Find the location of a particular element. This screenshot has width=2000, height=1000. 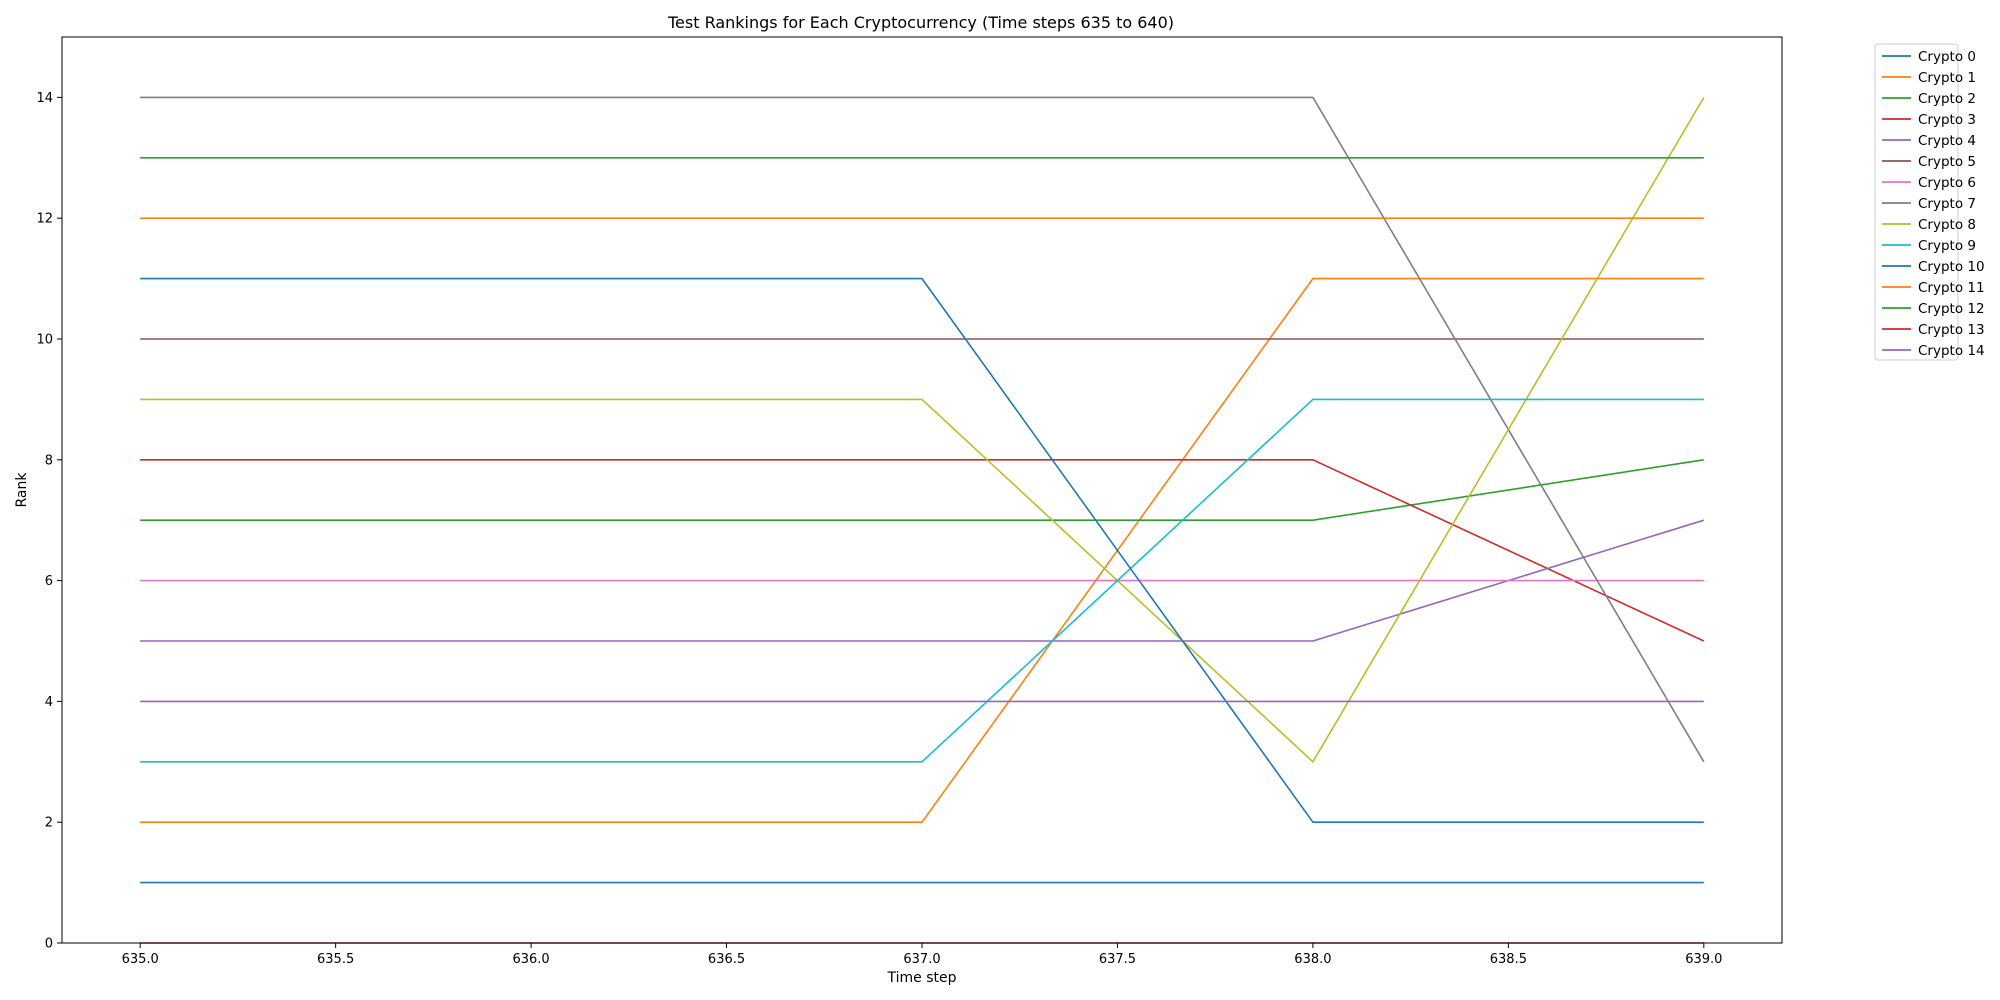

x-tick-label: 638.5 is located at coordinates (1508, 959).